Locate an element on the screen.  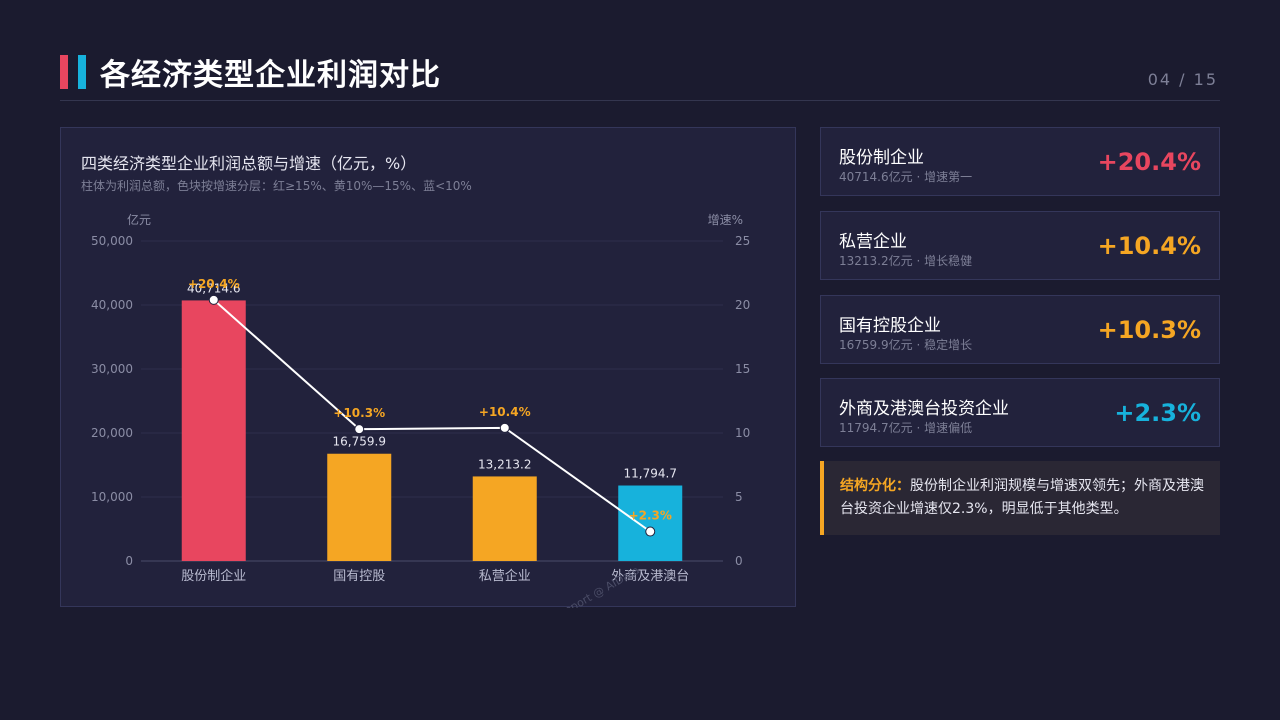
page-title: 各经济类型企业利润对比 is located at coordinates (270, 75).